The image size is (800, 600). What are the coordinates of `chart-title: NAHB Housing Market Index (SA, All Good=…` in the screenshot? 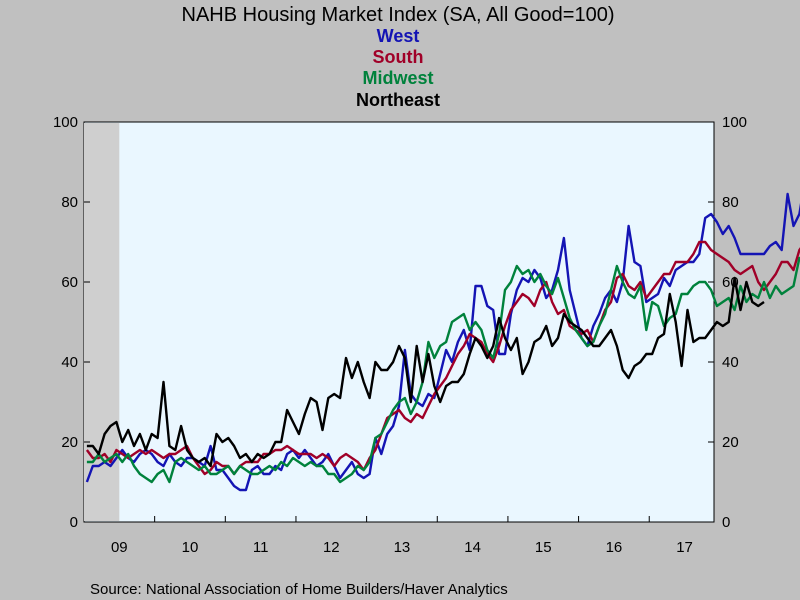 It's located at (398, 15).